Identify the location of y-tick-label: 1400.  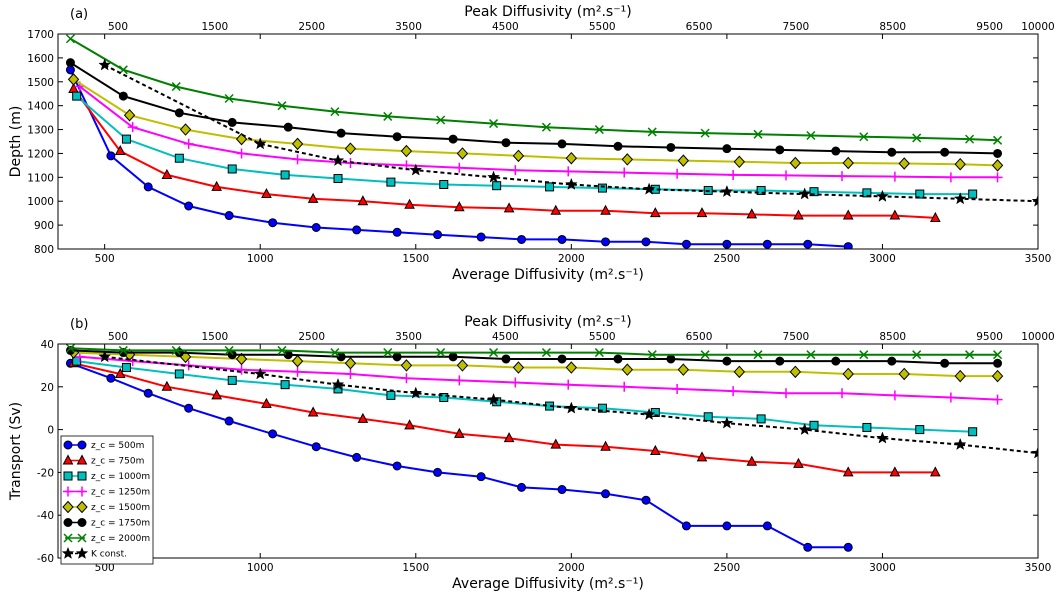
(40, 107).